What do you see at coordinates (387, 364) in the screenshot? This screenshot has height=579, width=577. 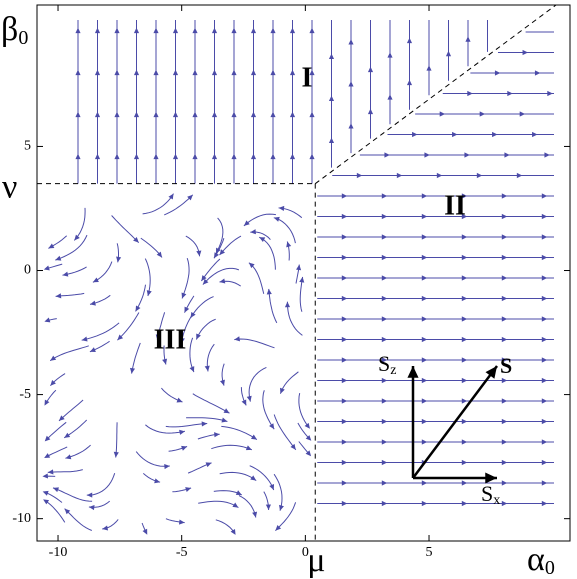 I see `vector-label: Sz` at bounding box center [387, 364].